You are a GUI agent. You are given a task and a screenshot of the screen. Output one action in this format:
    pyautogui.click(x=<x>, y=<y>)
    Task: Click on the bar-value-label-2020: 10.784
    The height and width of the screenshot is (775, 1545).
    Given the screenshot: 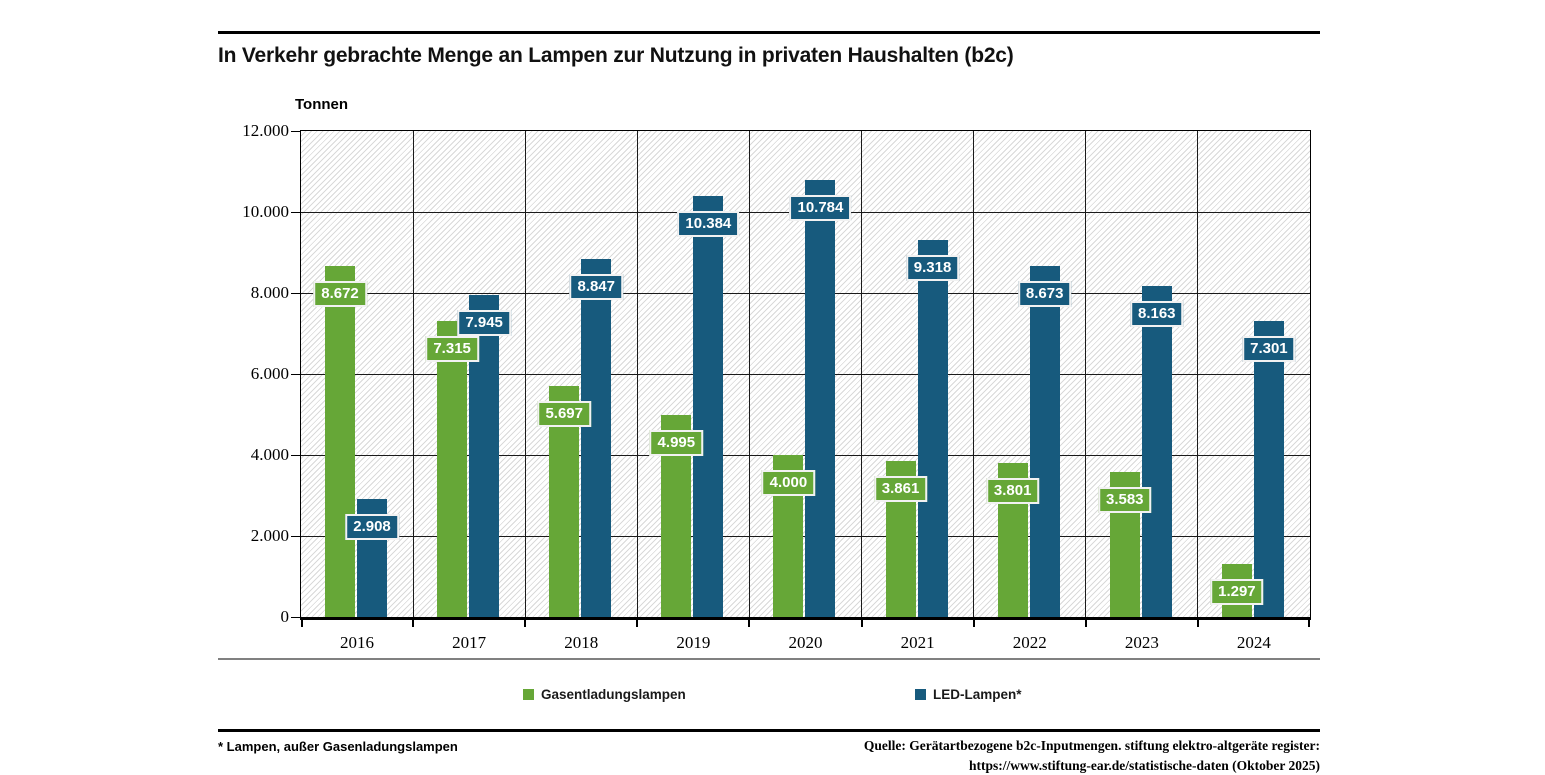 What is the action you would take?
    pyautogui.click(x=820, y=208)
    